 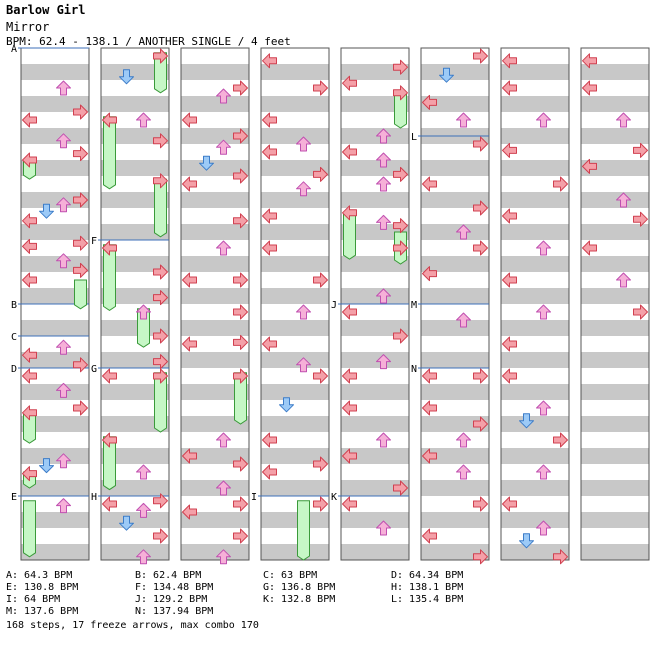 I want to click on bpm-marker-label: C, so click(x=14, y=337).